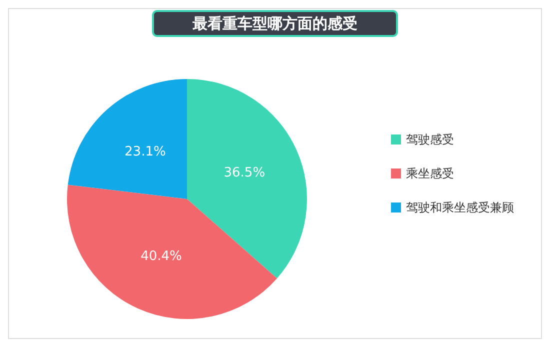 This screenshot has height=347, width=550. Describe the element at coordinates (430, 139) in the screenshot. I see `legend-label: 驾驶感受` at that location.